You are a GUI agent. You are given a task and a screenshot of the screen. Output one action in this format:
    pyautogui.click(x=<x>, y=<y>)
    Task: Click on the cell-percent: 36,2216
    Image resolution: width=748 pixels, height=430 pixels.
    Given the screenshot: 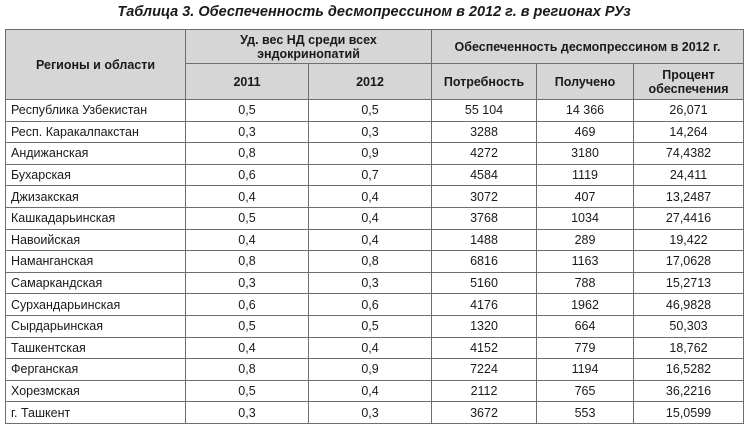 What is the action you would take?
    pyautogui.click(x=689, y=391)
    